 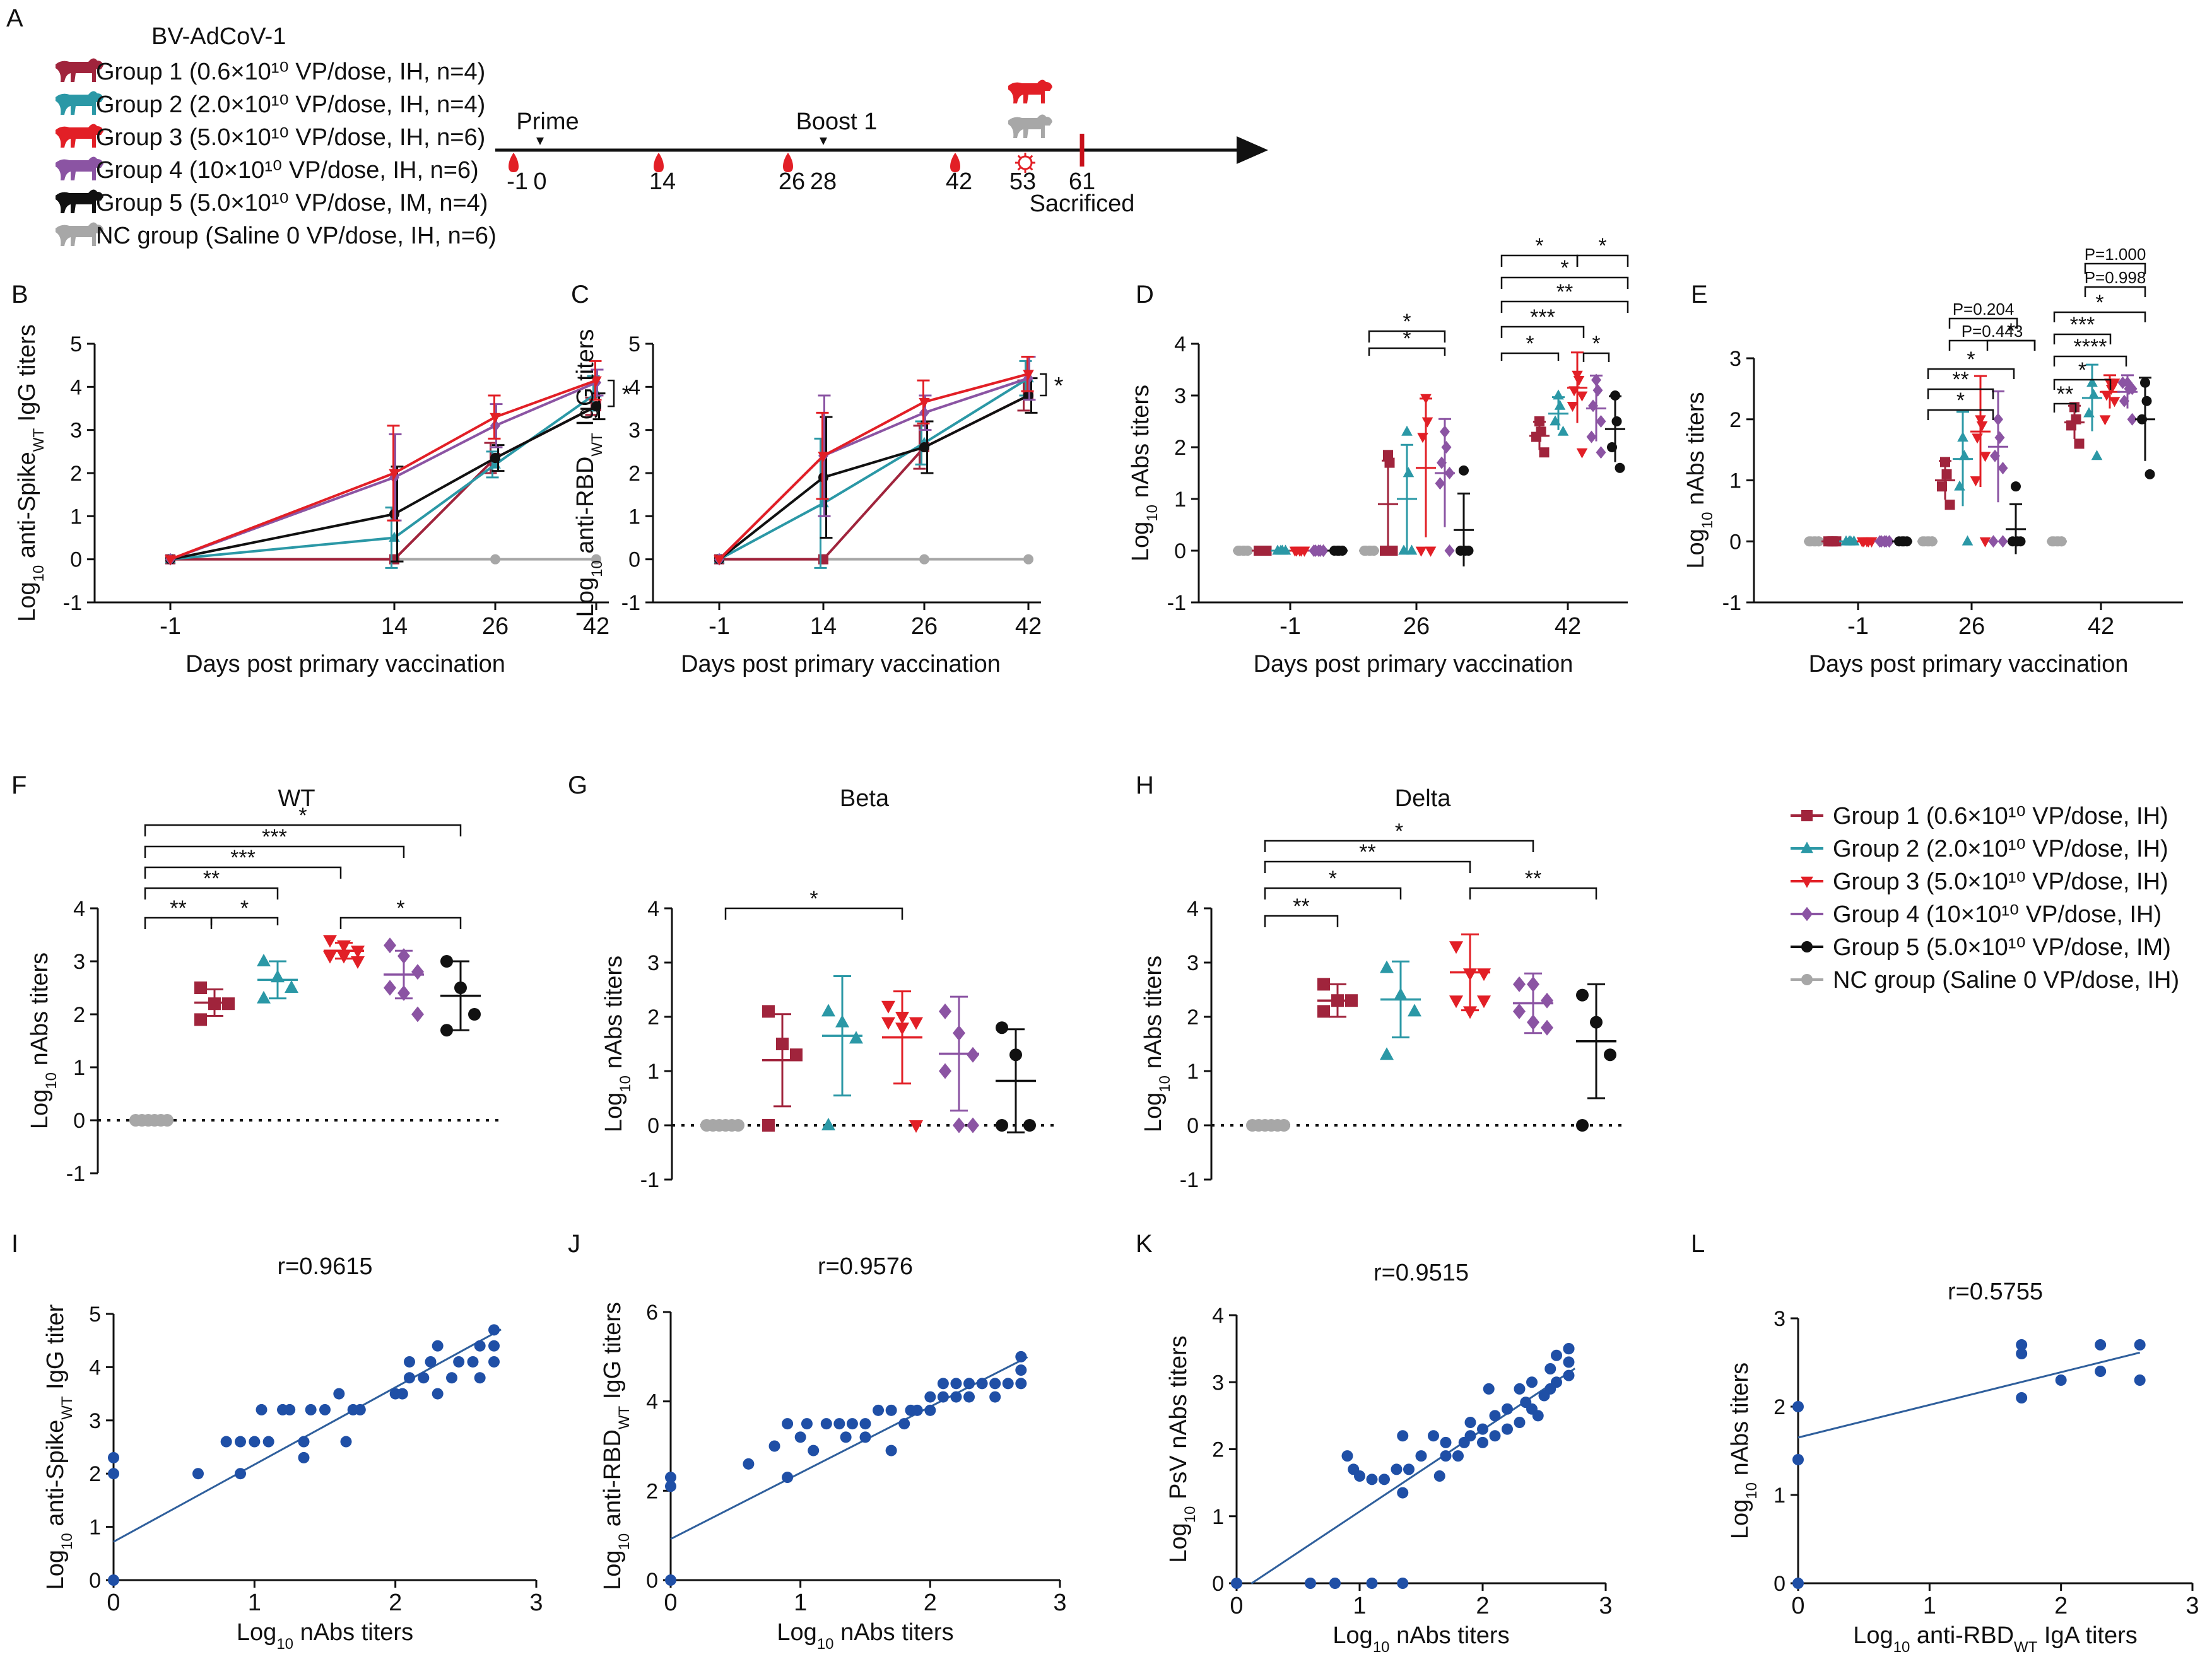 What do you see at coordinates (1735, 420) in the screenshot?
I see `y-tick-label: 2` at bounding box center [1735, 420].